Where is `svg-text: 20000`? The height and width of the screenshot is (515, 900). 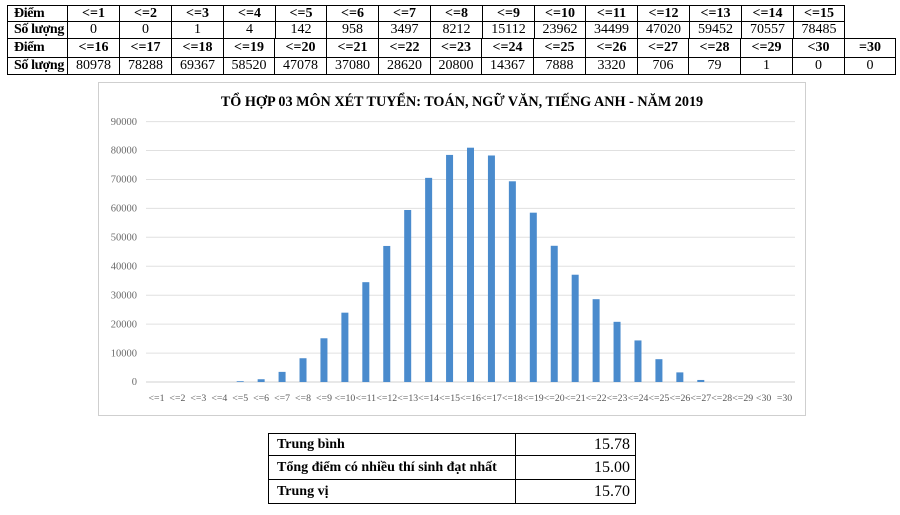 svg-text: 20000 is located at coordinates (124, 324).